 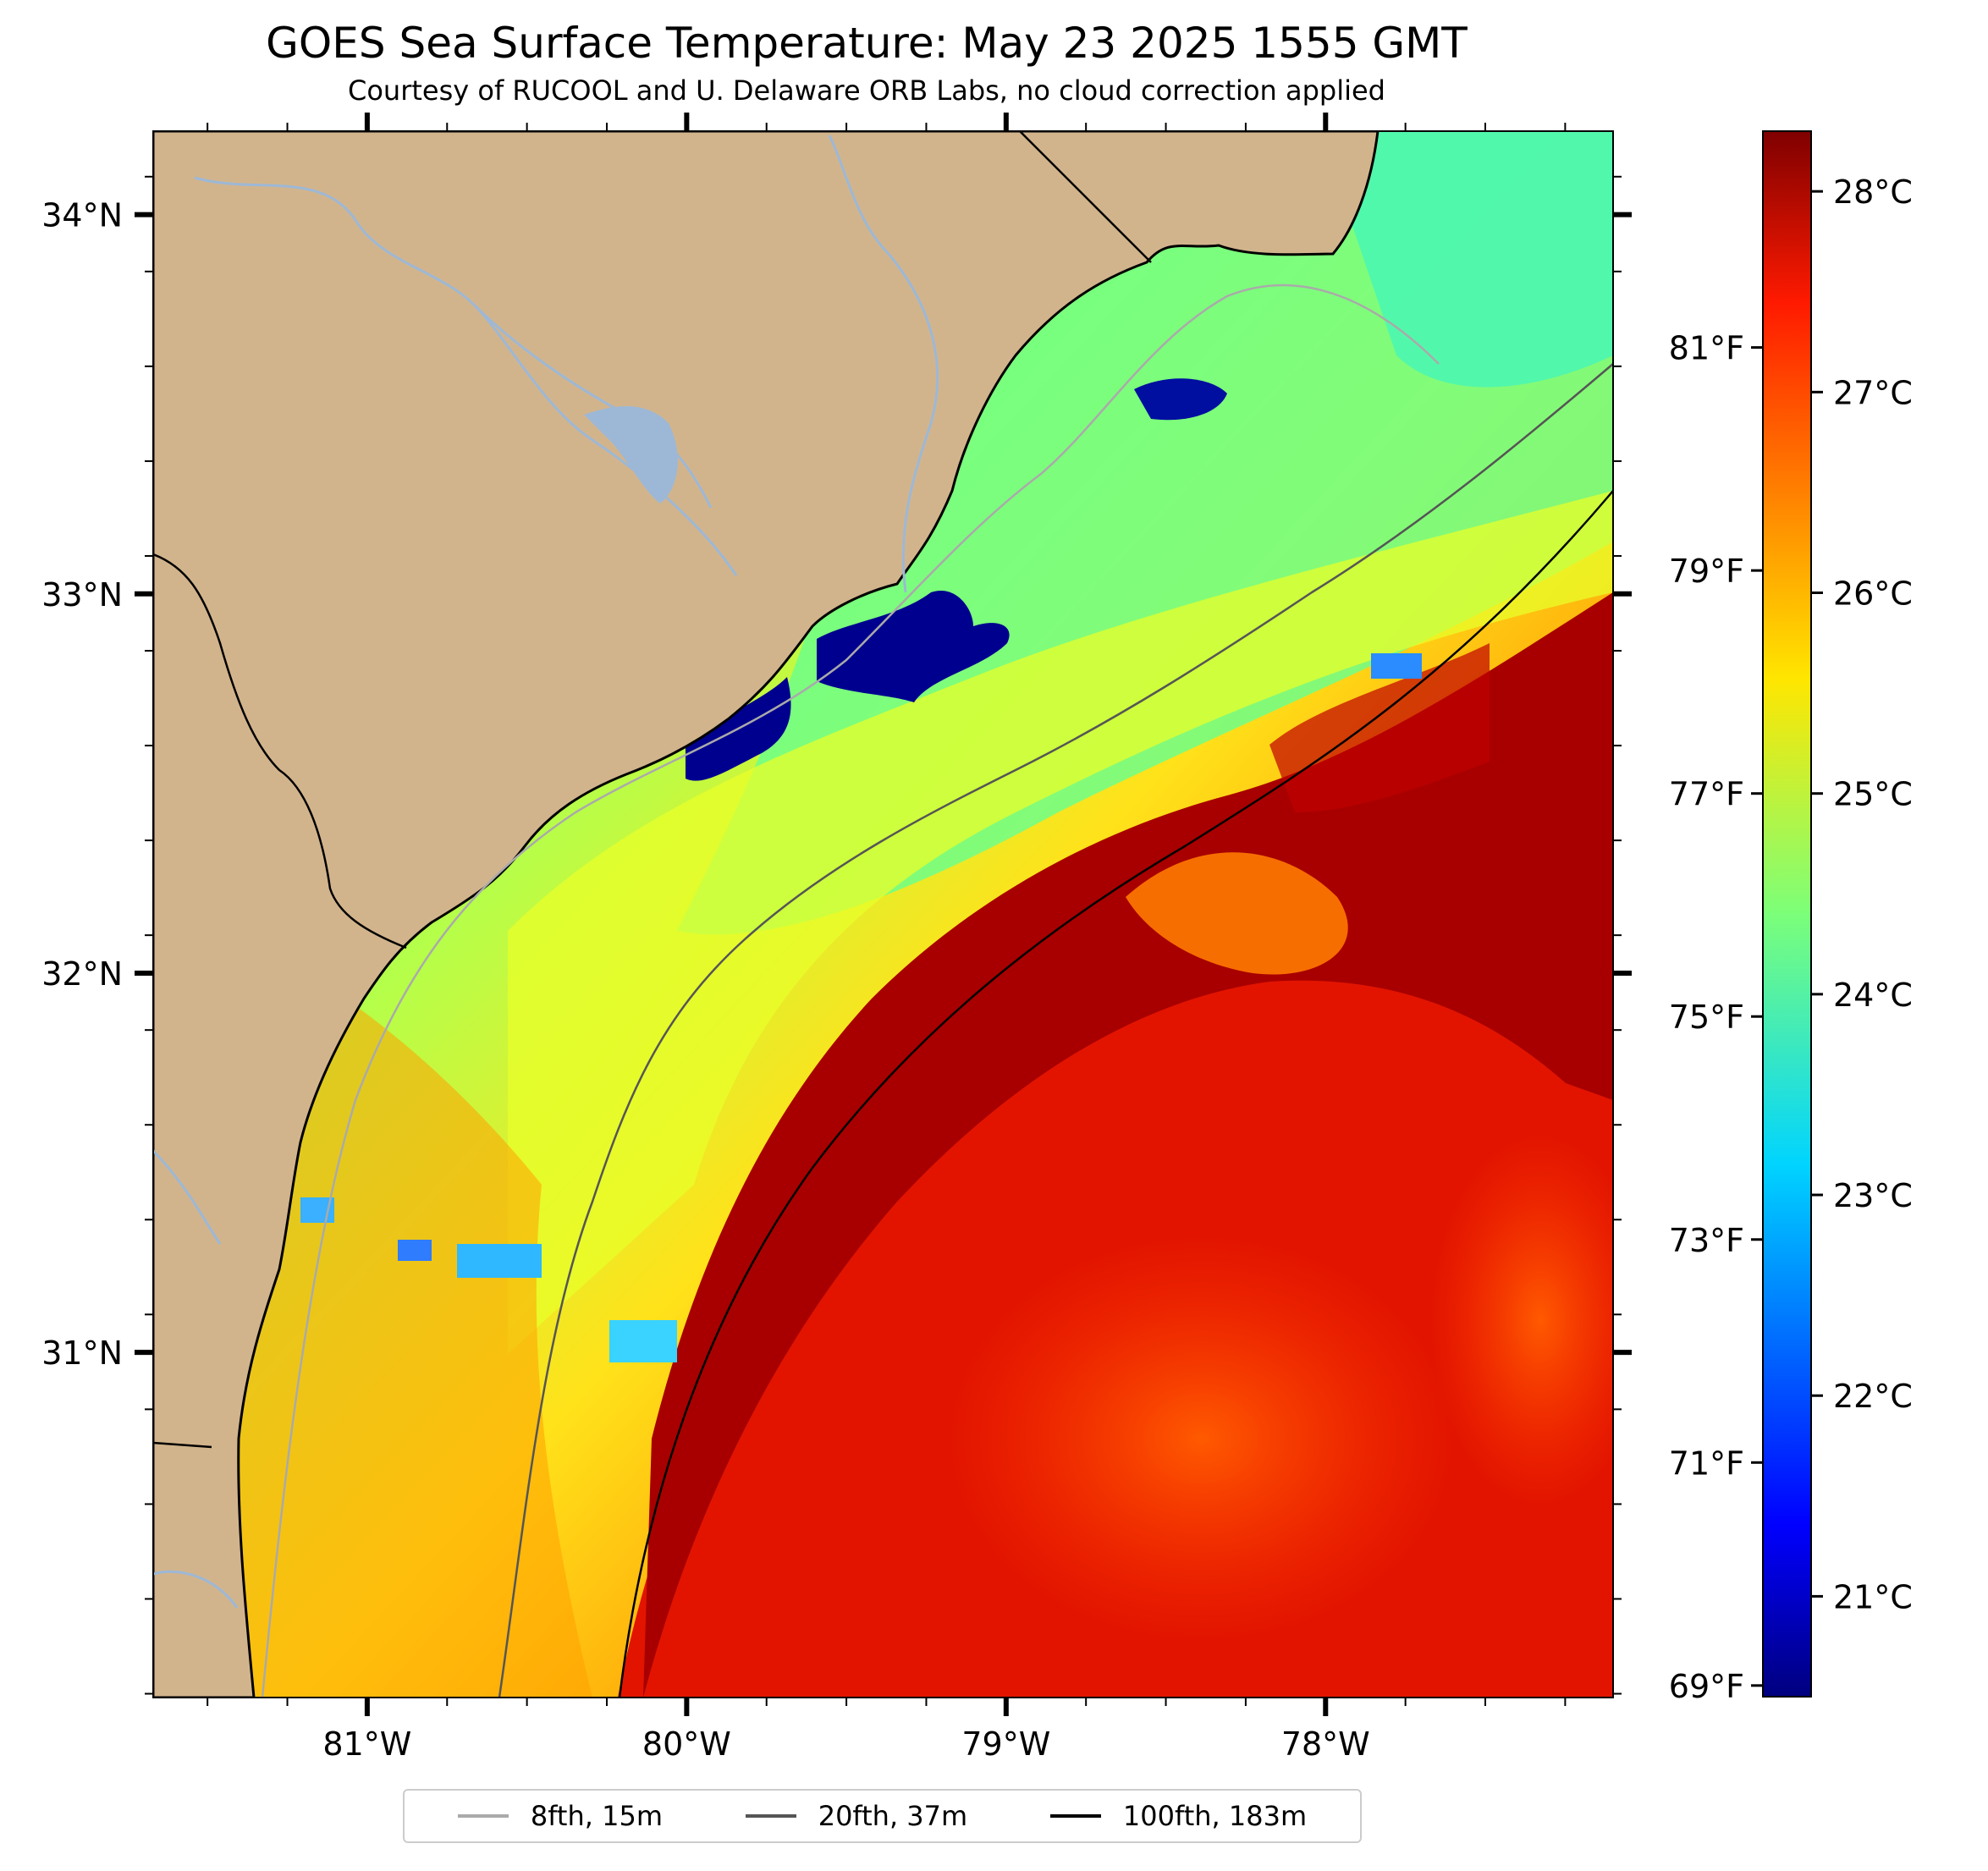 What do you see at coordinates (1787, 914) in the screenshot?
I see `colorbar` at bounding box center [1787, 914].